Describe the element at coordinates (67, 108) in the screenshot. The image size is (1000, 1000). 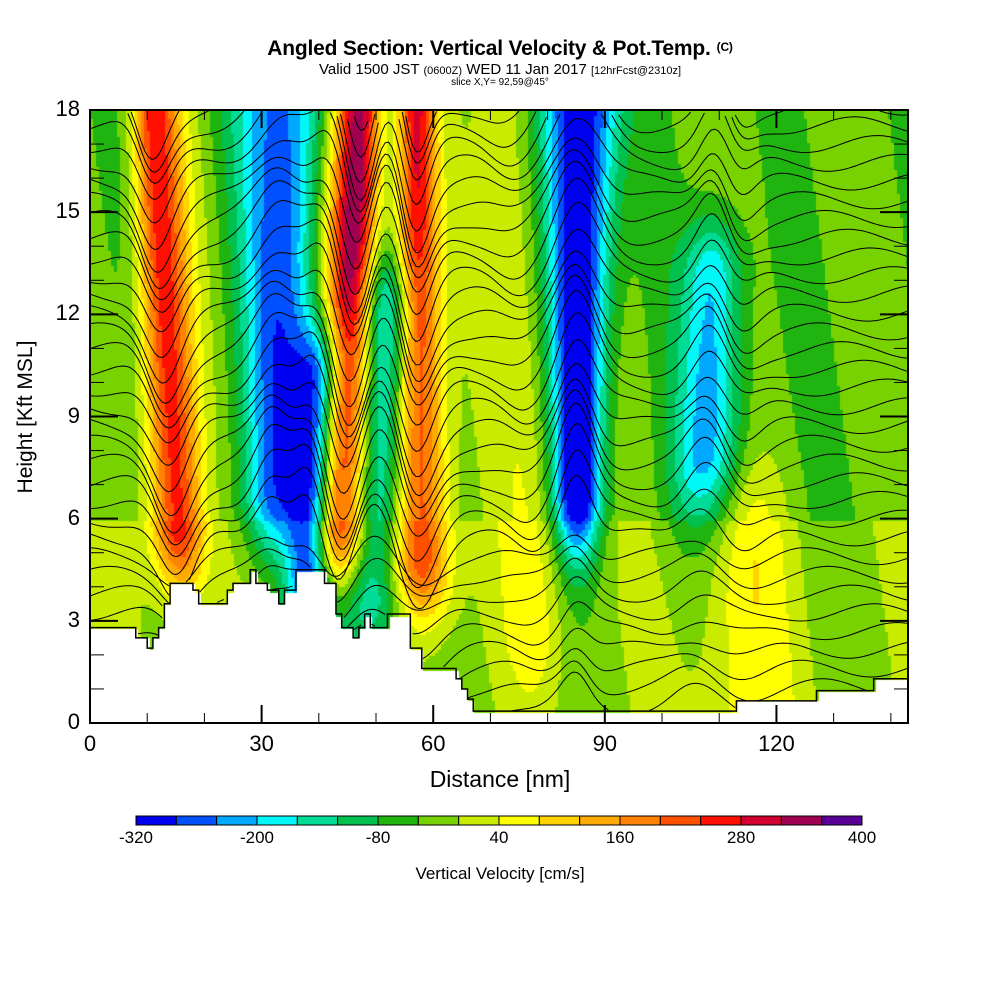
I see `y-tick-label: 18` at that location.